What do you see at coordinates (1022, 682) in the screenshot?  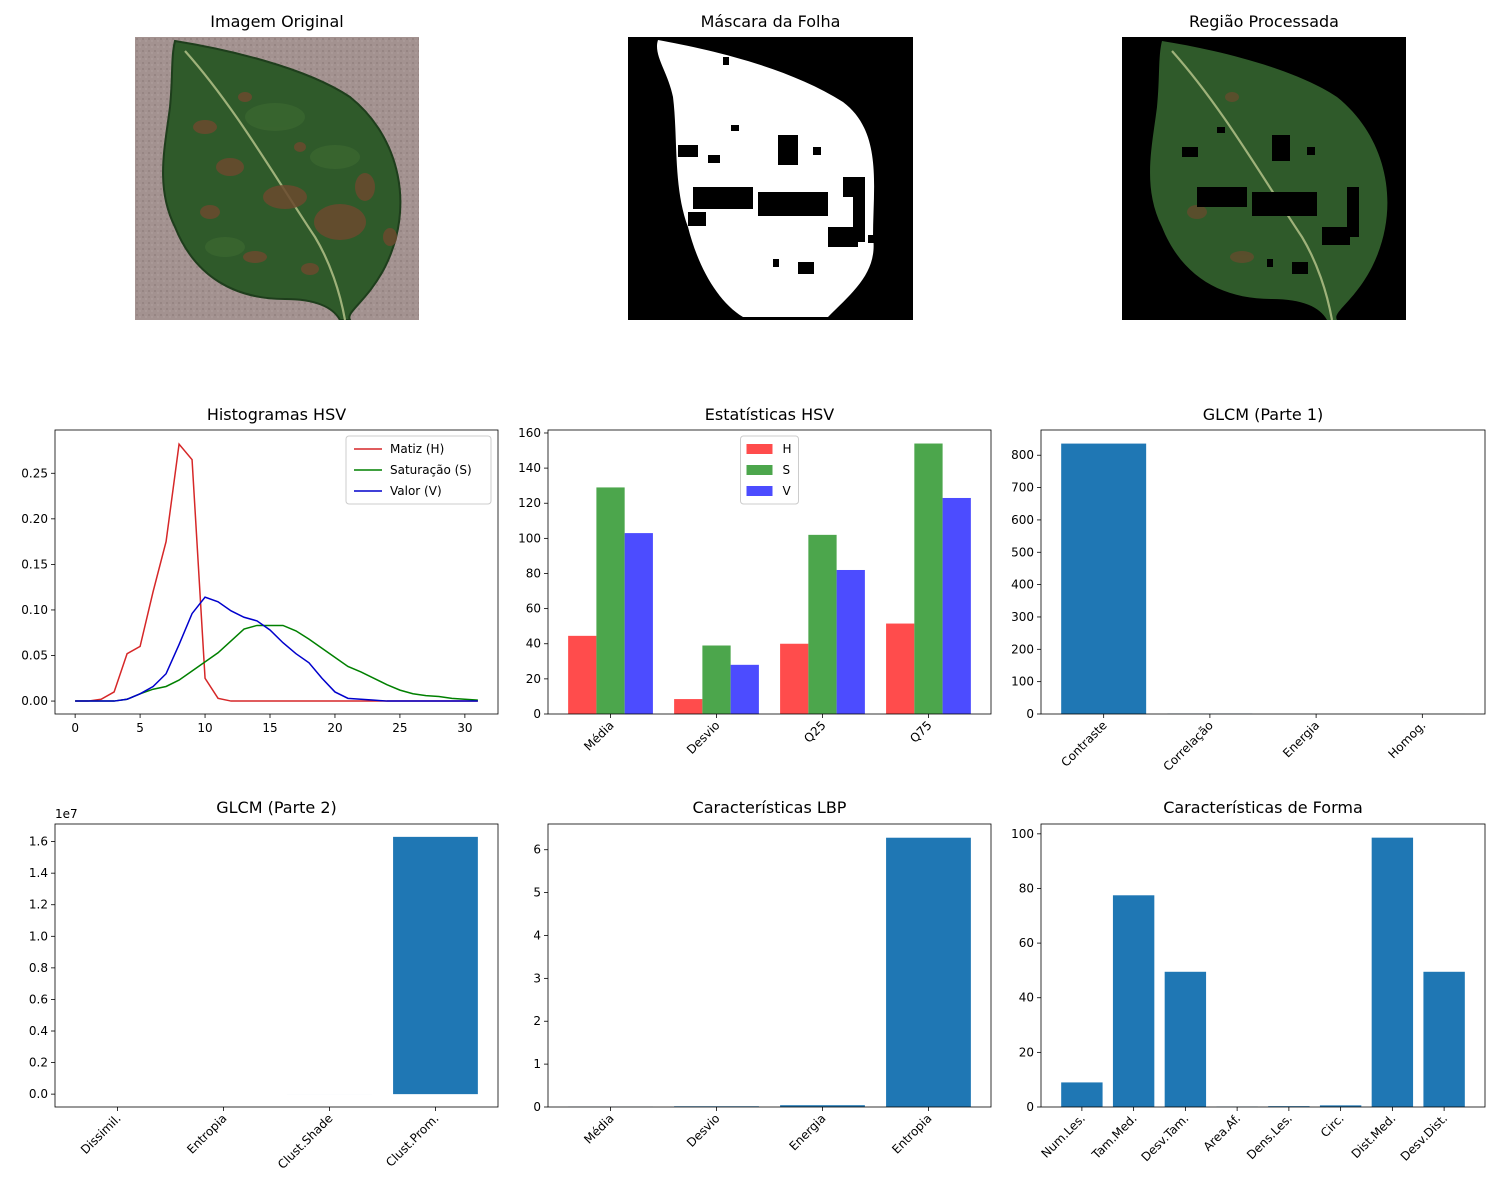 I see `glcm-part1-ytick-label: 100` at bounding box center [1022, 682].